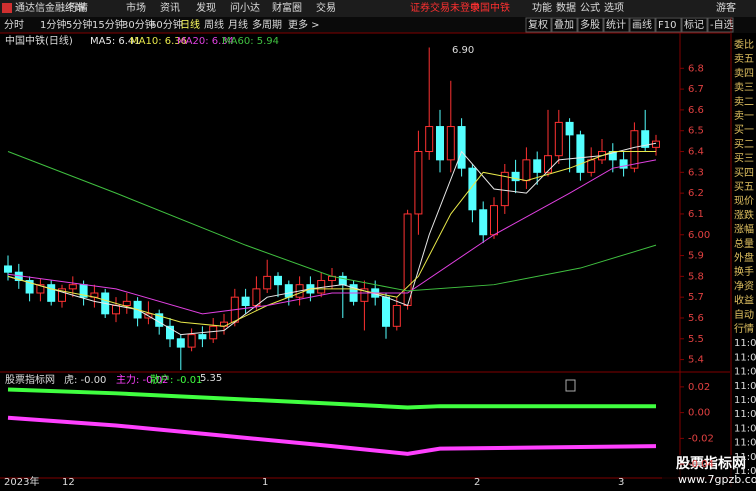  I want to click on menu-item: 交易, so click(326, 7).